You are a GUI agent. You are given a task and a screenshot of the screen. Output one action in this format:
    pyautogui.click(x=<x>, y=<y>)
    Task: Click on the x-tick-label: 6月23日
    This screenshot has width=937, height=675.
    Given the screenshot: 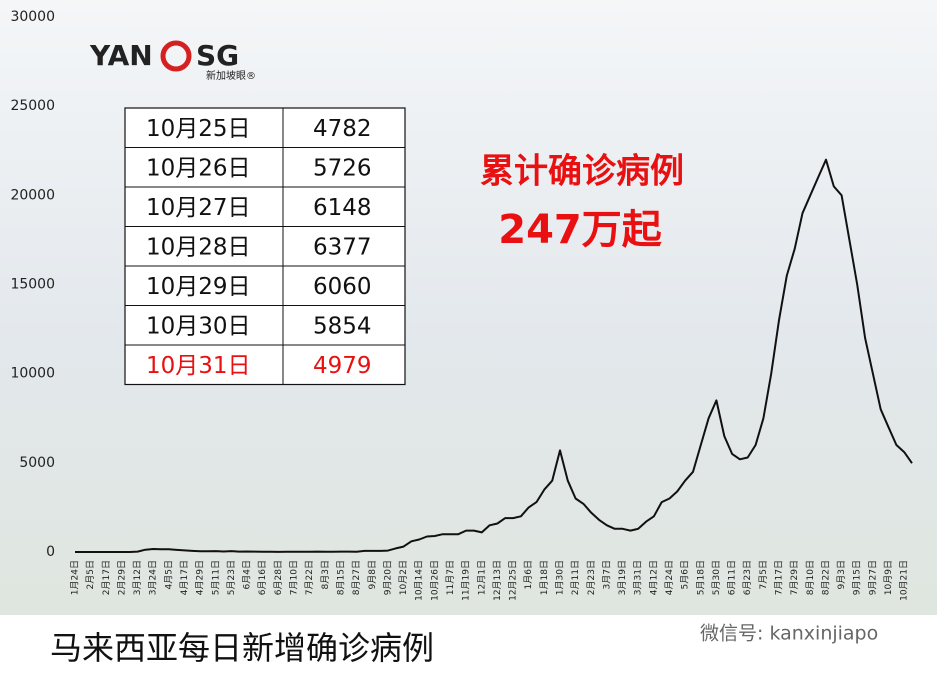 What is the action you would take?
    pyautogui.click(x=747, y=577)
    